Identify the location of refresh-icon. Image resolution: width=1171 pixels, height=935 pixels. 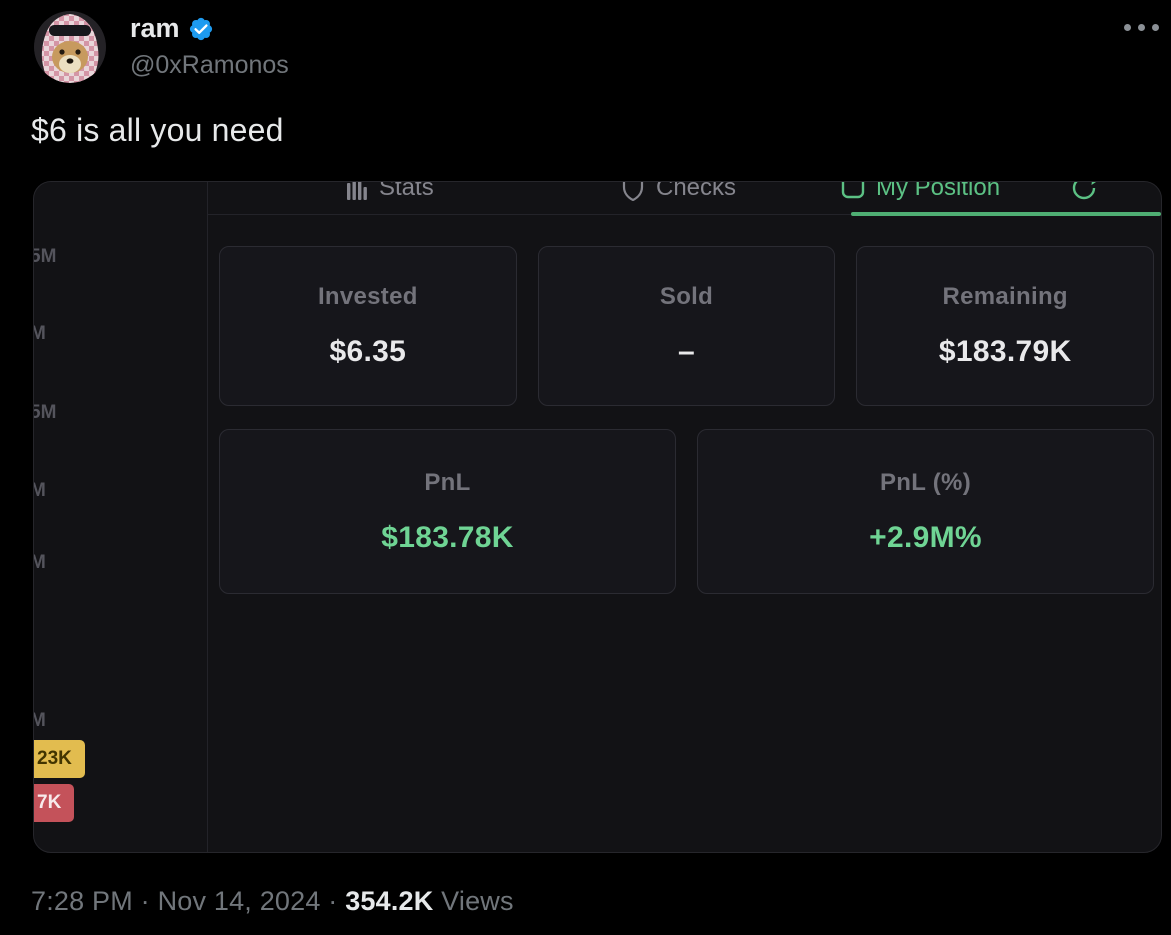
(1084, 194).